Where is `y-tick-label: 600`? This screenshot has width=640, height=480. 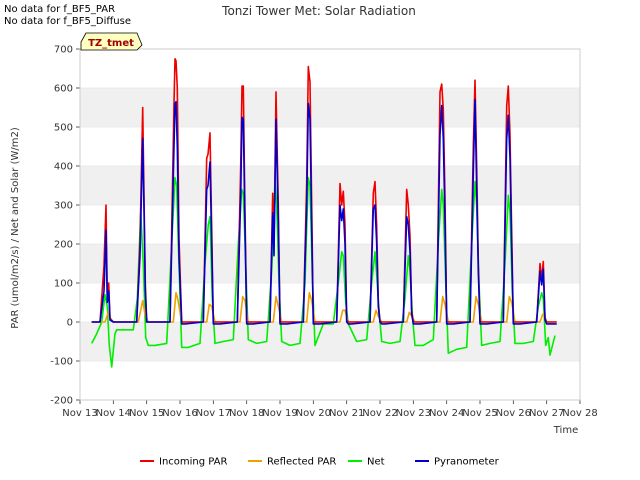 y-tick-label: 600 is located at coordinates (63, 89).